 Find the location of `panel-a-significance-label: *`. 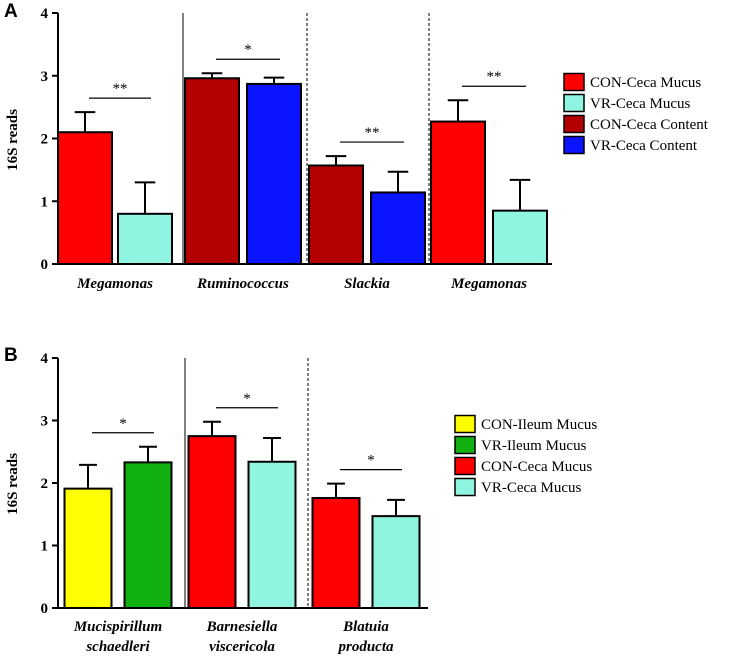

panel-a-significance-label: * is located at coordinates (248, 50).